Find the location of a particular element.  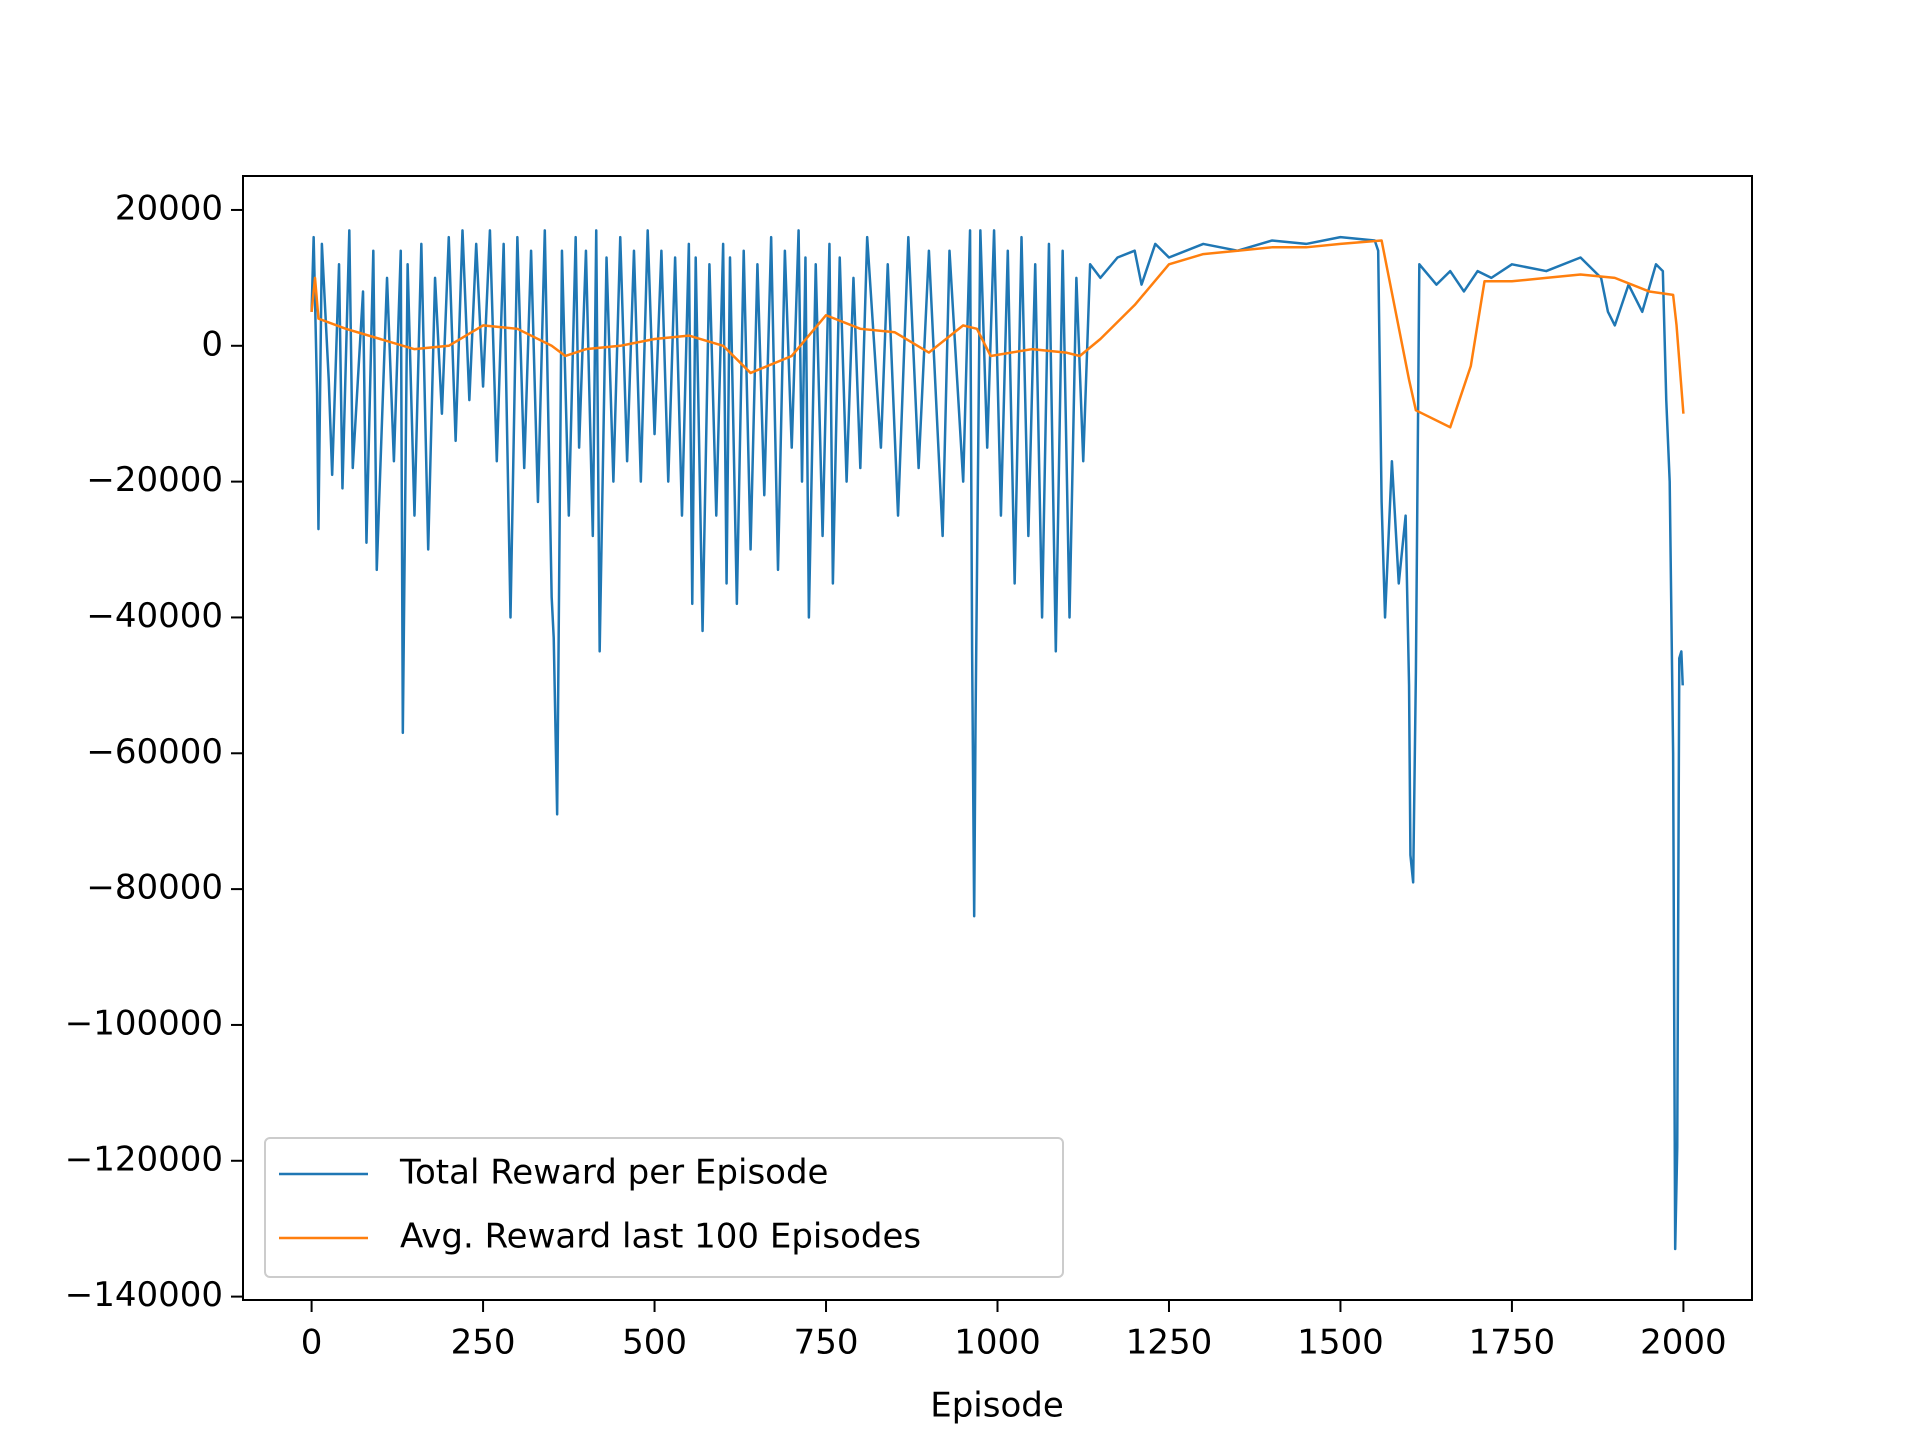

x-tick-label: 0 is located at coordinates (312, 1343).